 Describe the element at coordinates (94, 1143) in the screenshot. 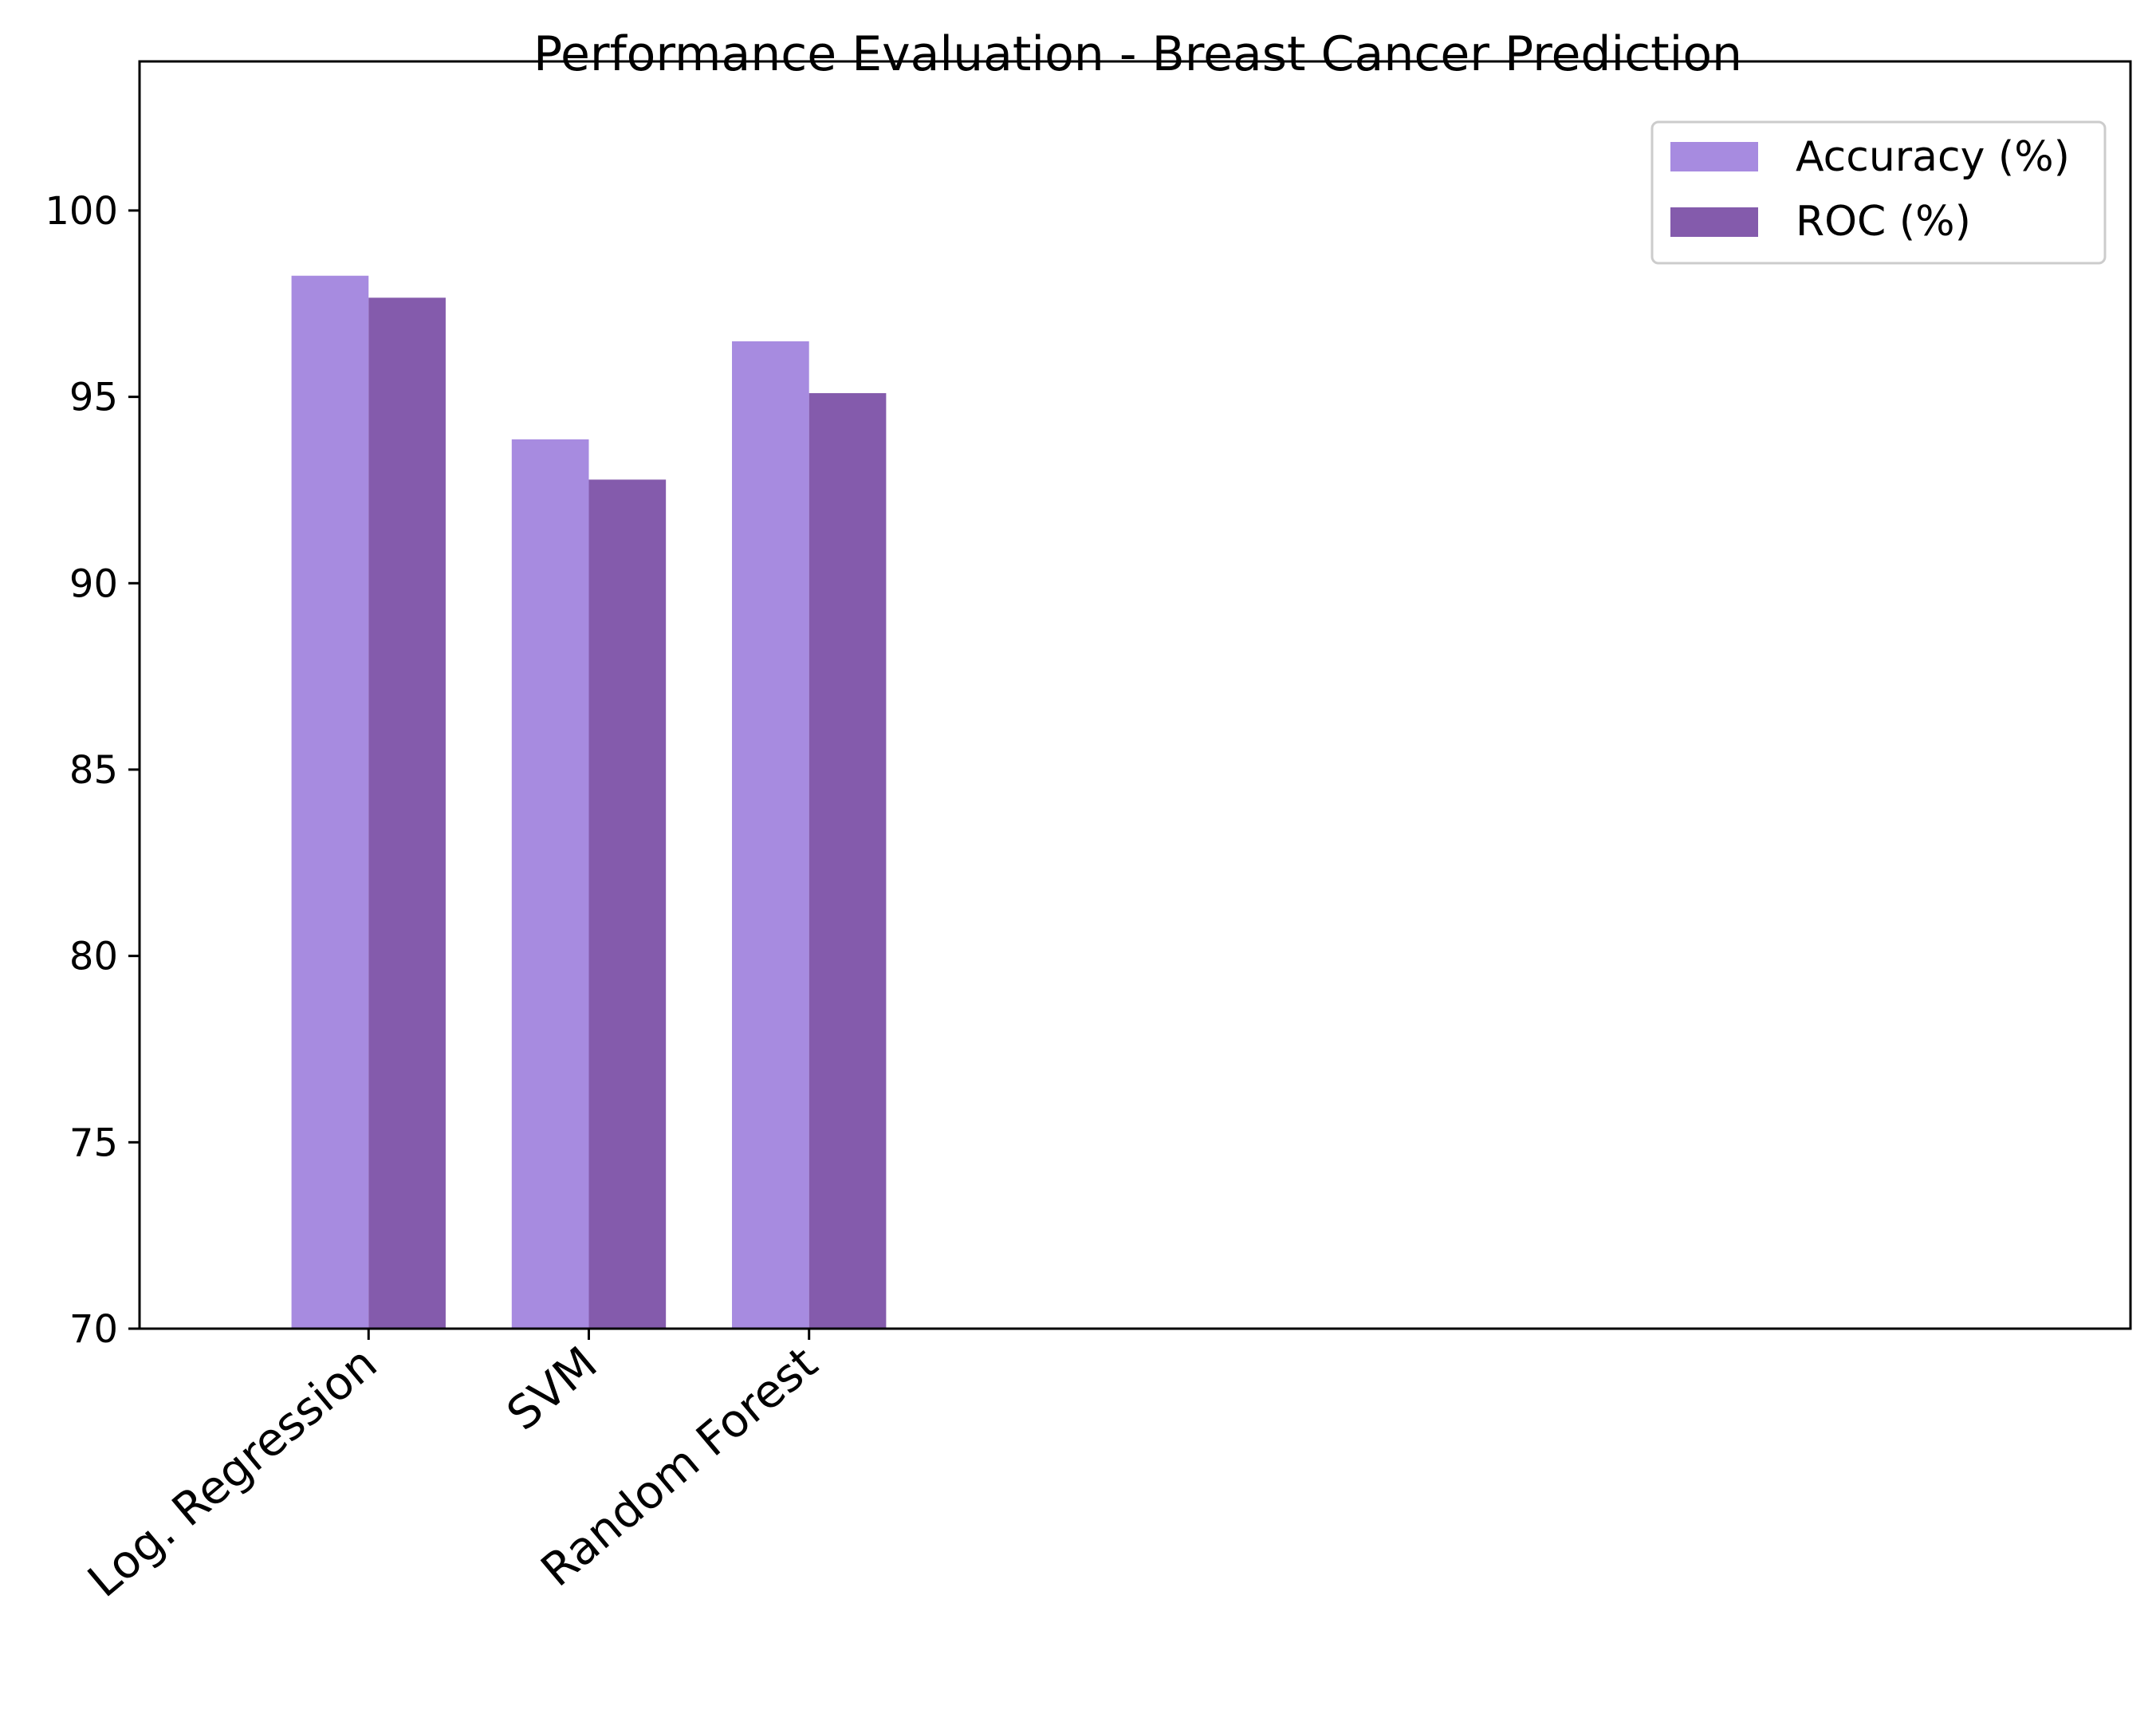

I see `y-tick-label: 75` at that location.